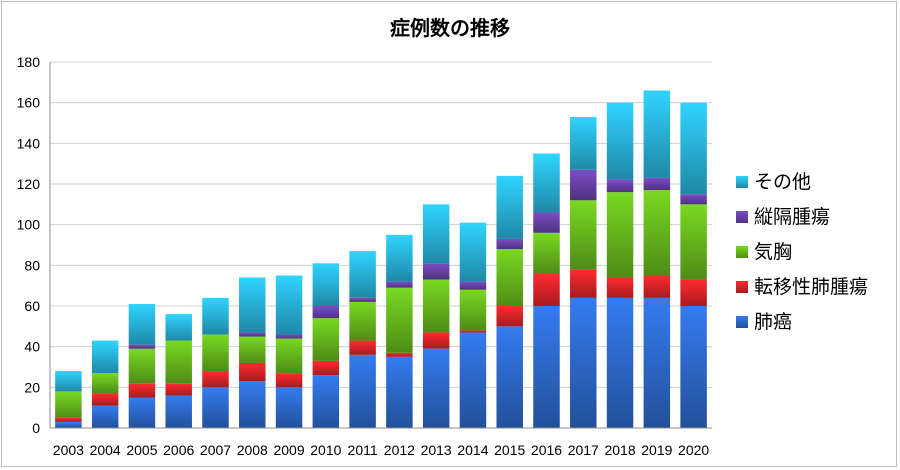 The width and height of the screenshot is (900, 470). Describe the element at coordinates (782, 182) in the screenshot. I see `legend-label: その他` at that location.